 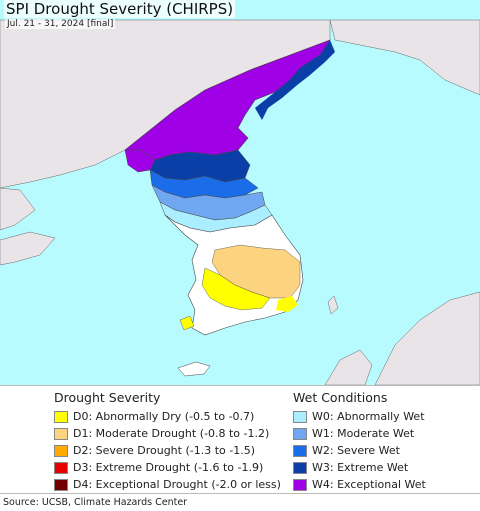 I want to click on legend-label-w1: W1: Moderate Wet, so click(x=363, y=433).